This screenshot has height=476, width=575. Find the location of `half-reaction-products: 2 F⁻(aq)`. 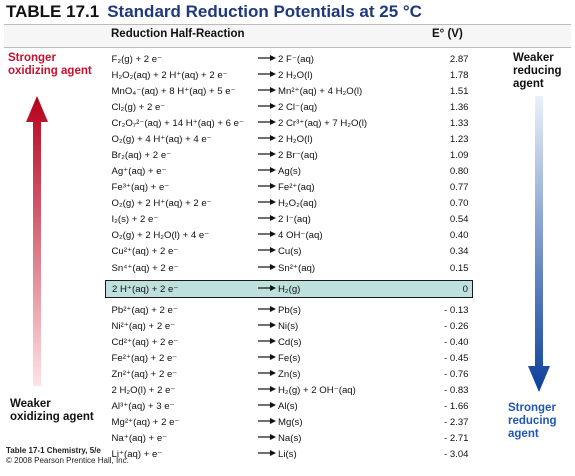

half-reaction-products: 2 F⁻(aq) is located at coordinates (296, 59).